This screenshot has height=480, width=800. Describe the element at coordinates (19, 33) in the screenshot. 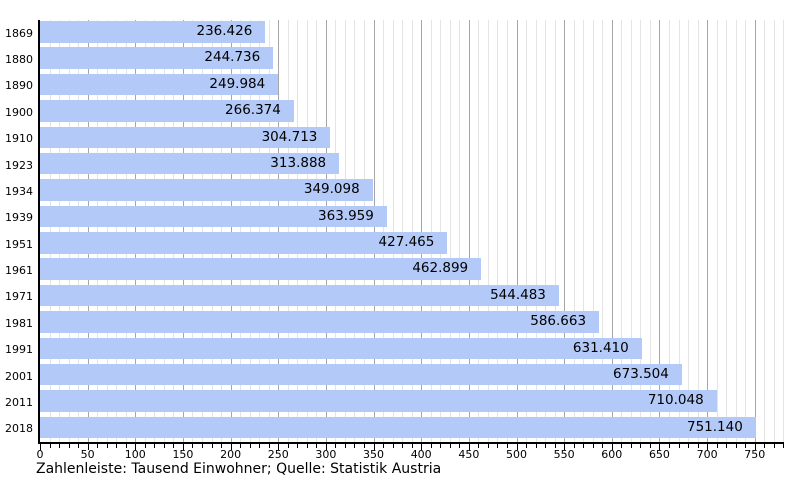

I see `year-label: 1869` at that location.